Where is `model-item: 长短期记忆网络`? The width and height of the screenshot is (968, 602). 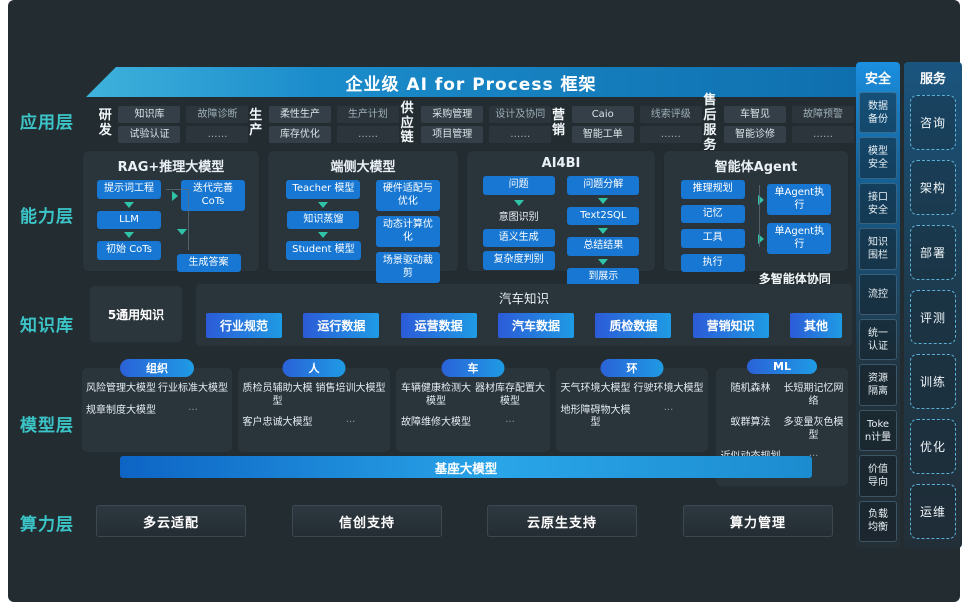 model-item: 长短期记忆网络 is located at coordinates (813, 395).